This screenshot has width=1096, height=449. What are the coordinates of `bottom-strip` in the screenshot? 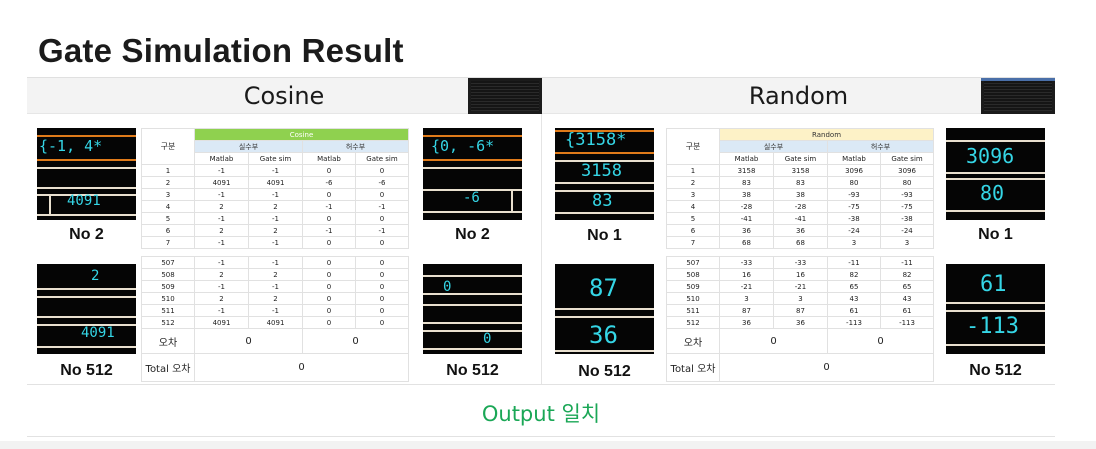 It's located at (548, 445).